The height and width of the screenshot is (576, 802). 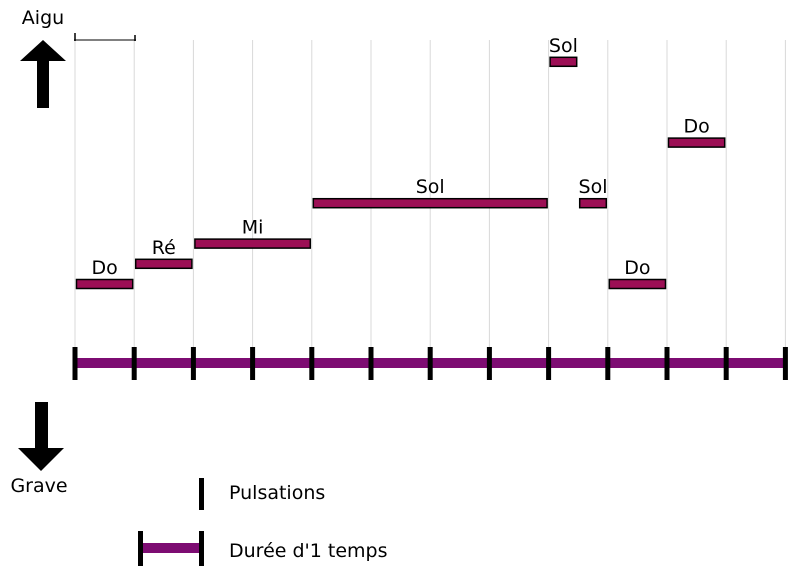 What do you see at coordinates (201, 494) in the screenshot?
I see `legend-pulse-marker` at bounding box center [201, 494].